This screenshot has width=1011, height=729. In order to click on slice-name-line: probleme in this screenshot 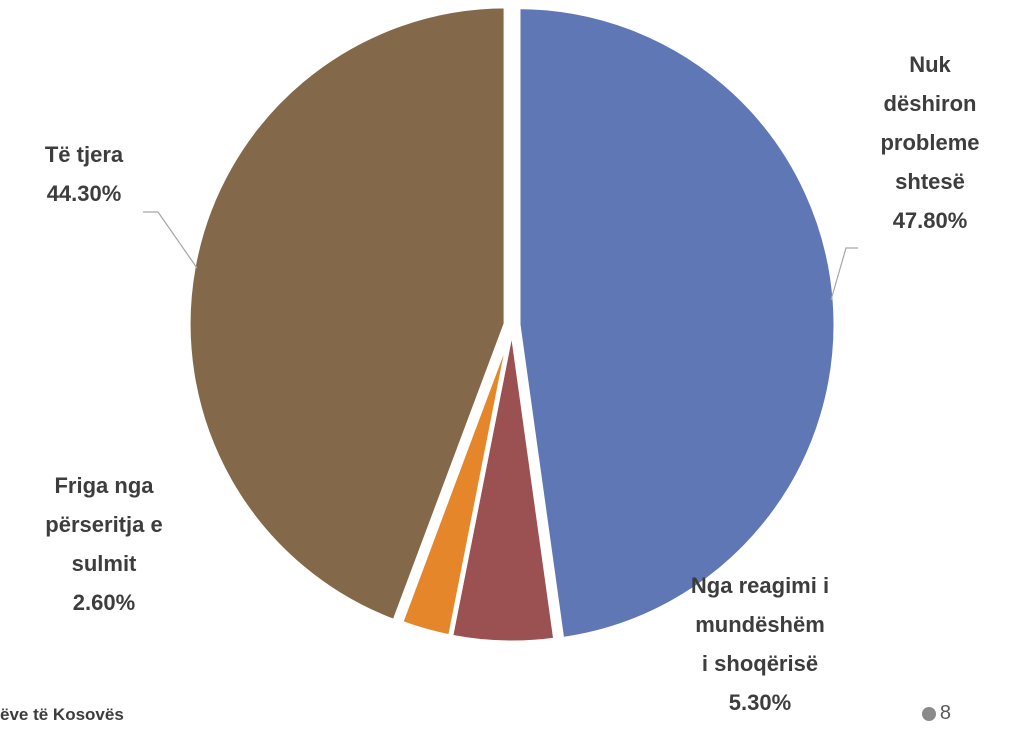, I will do `click(929, 142)`.